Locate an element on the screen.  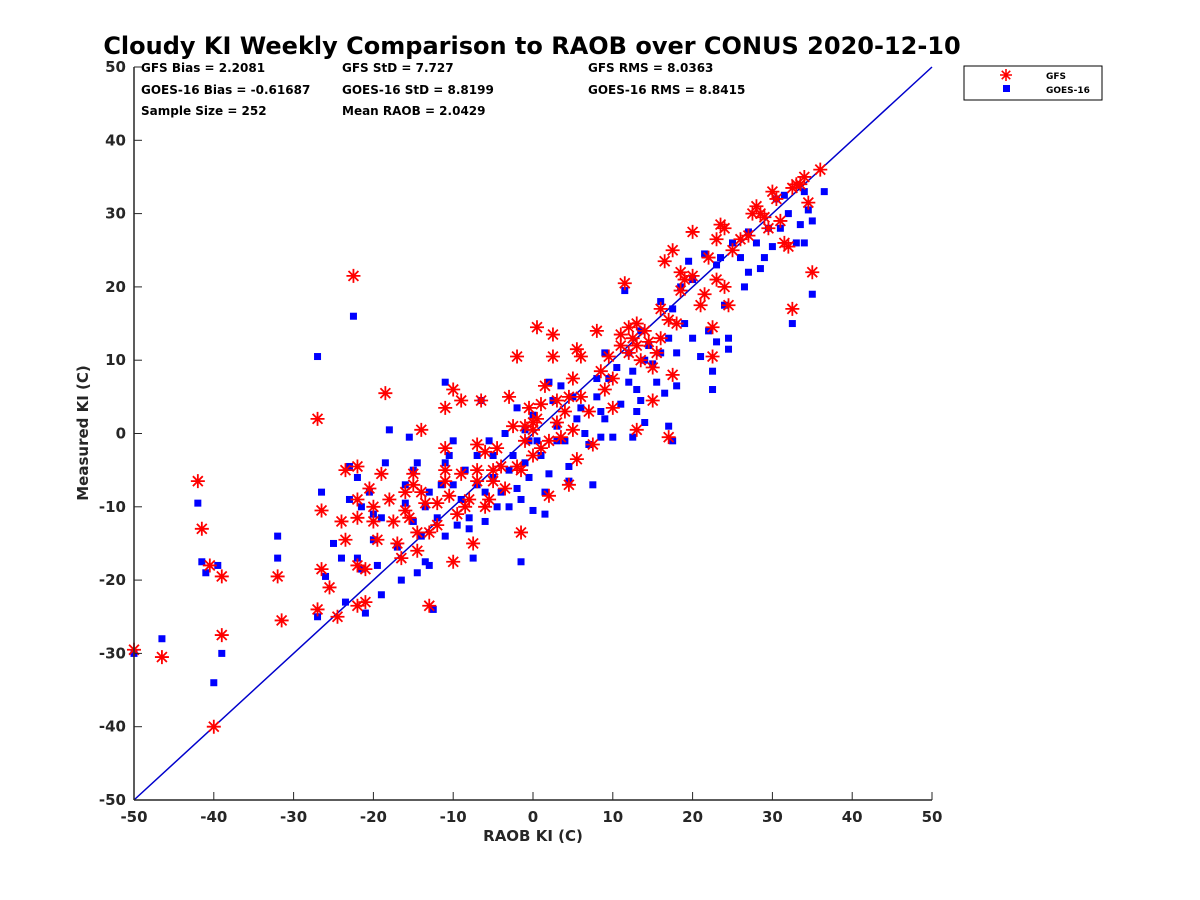
stat-mean-raob: Mean RAOB = 2.0429 is located at coordinates (414, 111).